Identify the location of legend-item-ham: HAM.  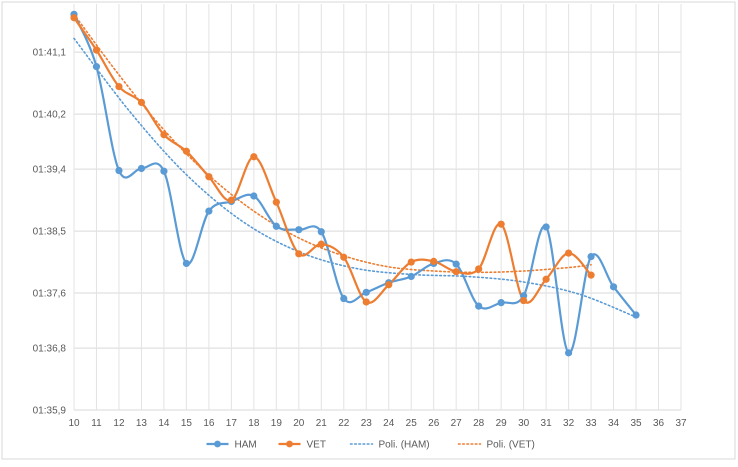
(231, 445).